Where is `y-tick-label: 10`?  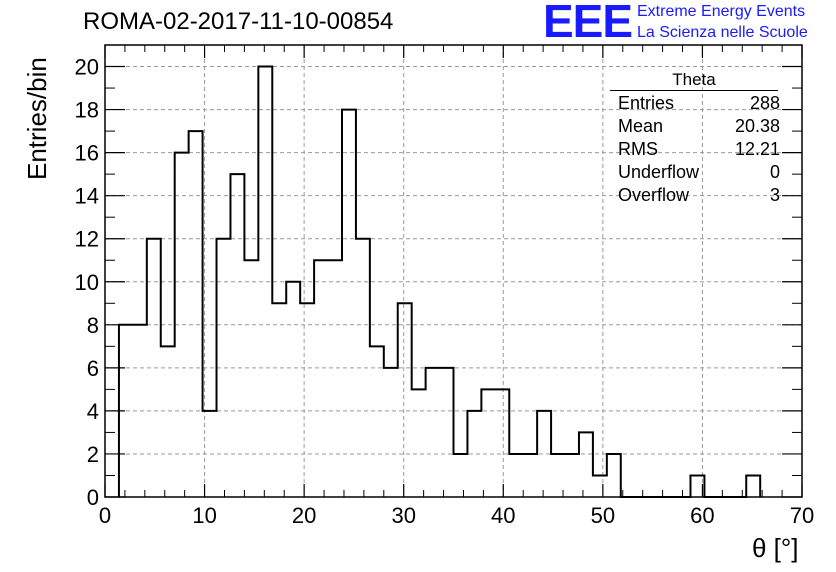
y-tick-label: 10 is located at coordinates (87, 282).